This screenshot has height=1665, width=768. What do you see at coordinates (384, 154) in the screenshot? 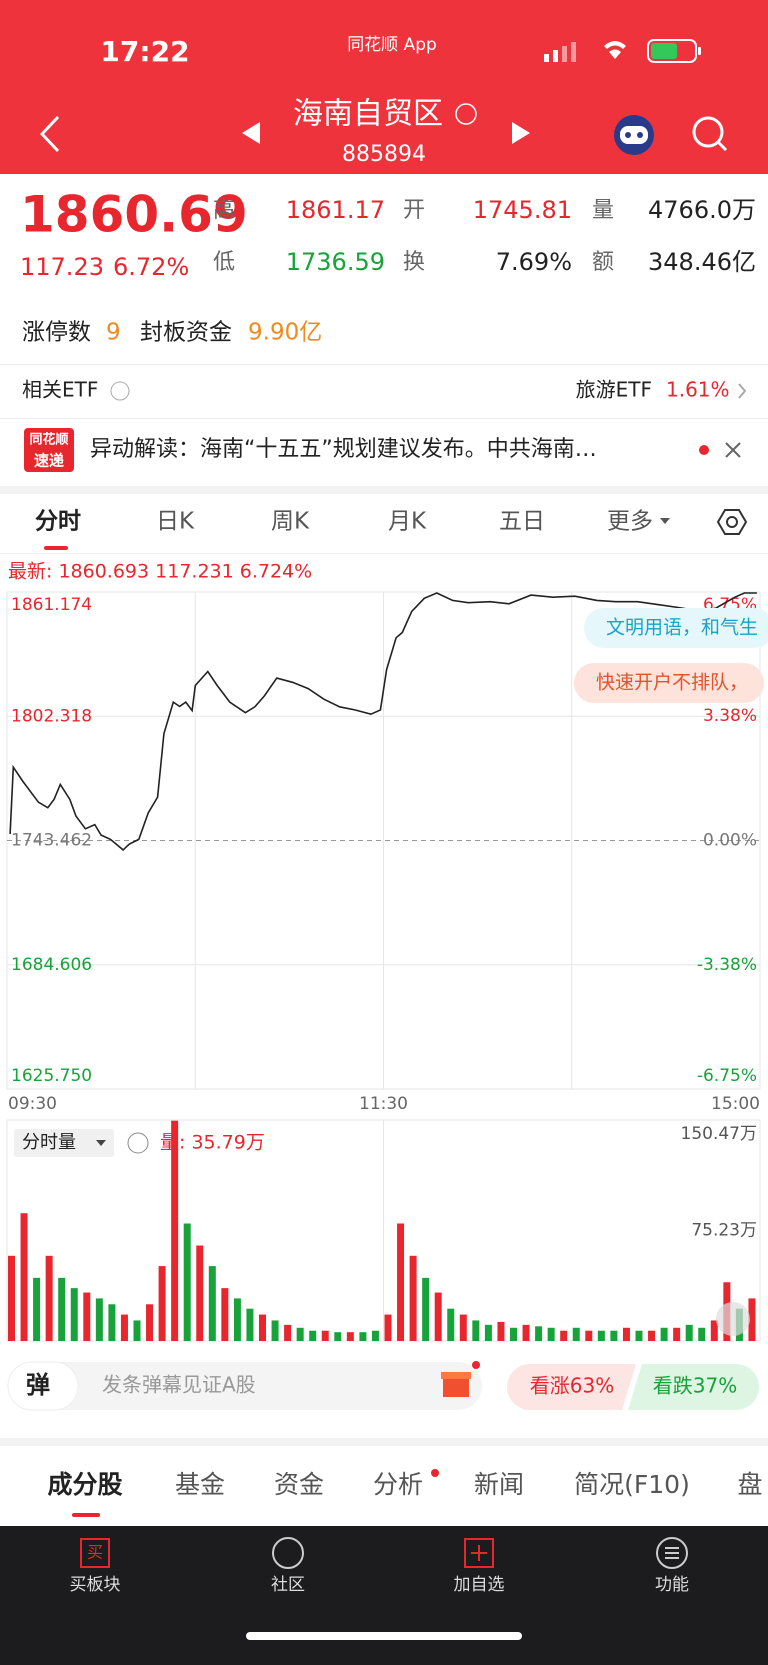
I see `nav-code: 885894` at bounding box center [384, 154].